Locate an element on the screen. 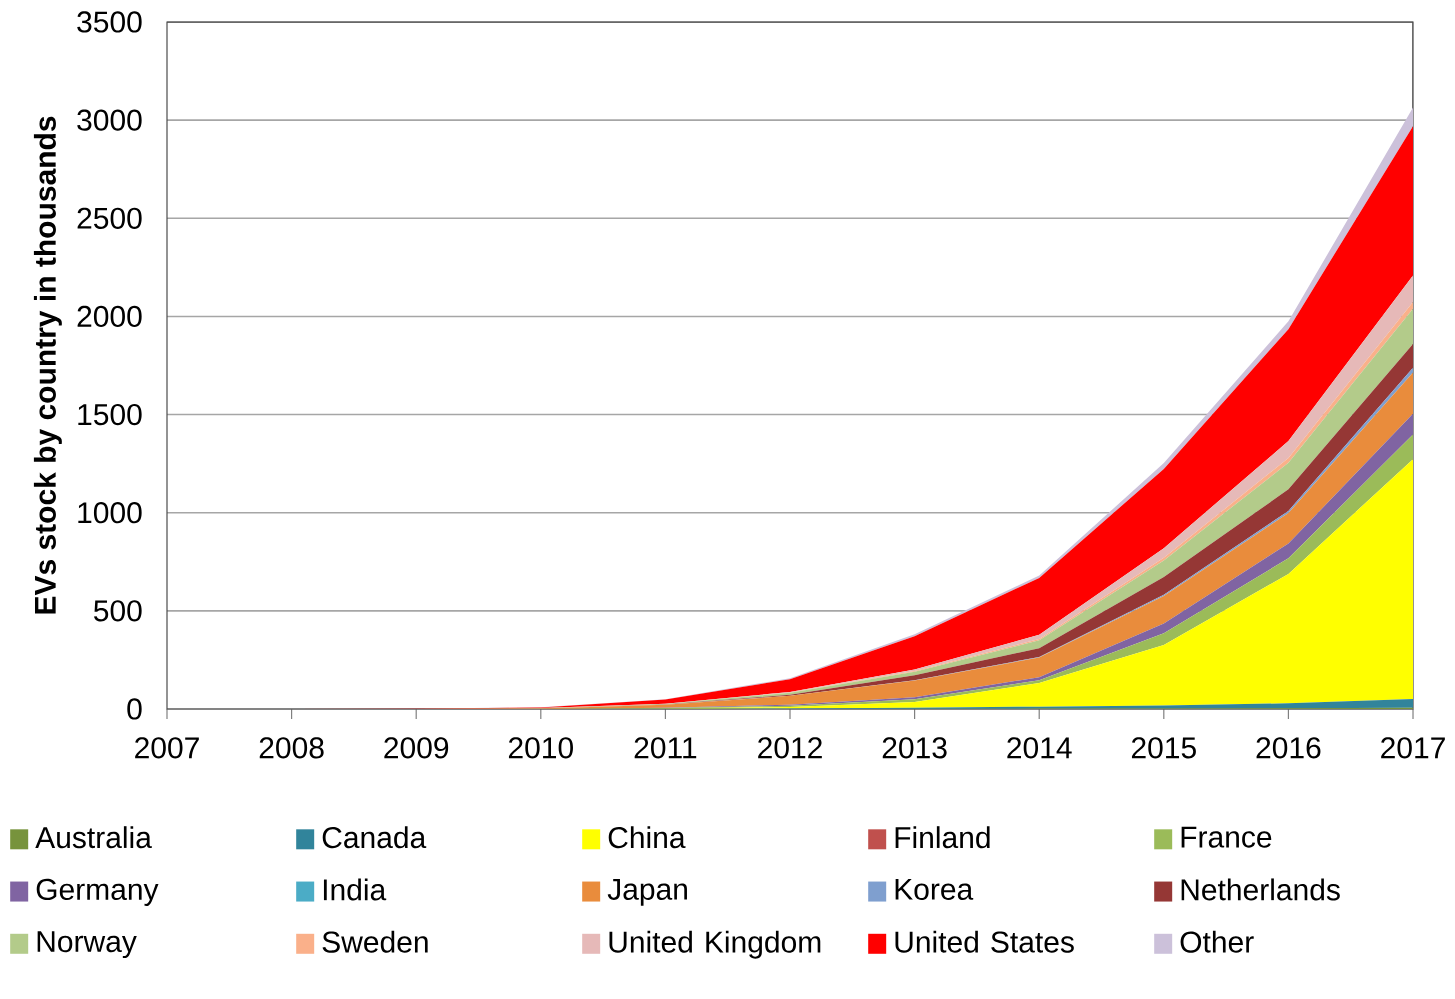 The height and width of the screenshot is (999, 1455). legend-label: Germany is located at coordinates (97, 892).